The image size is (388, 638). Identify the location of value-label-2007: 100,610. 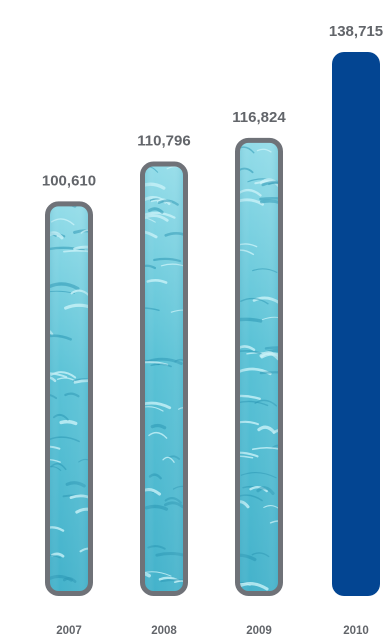
(69, 180).